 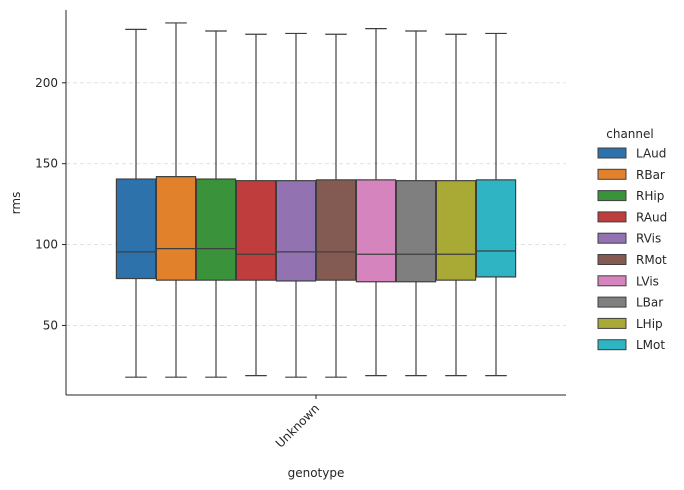 What do you see at coordinates (650, 345) in the screenshot?
I see `legend-label: LMot` at bounding box center [650, 345].